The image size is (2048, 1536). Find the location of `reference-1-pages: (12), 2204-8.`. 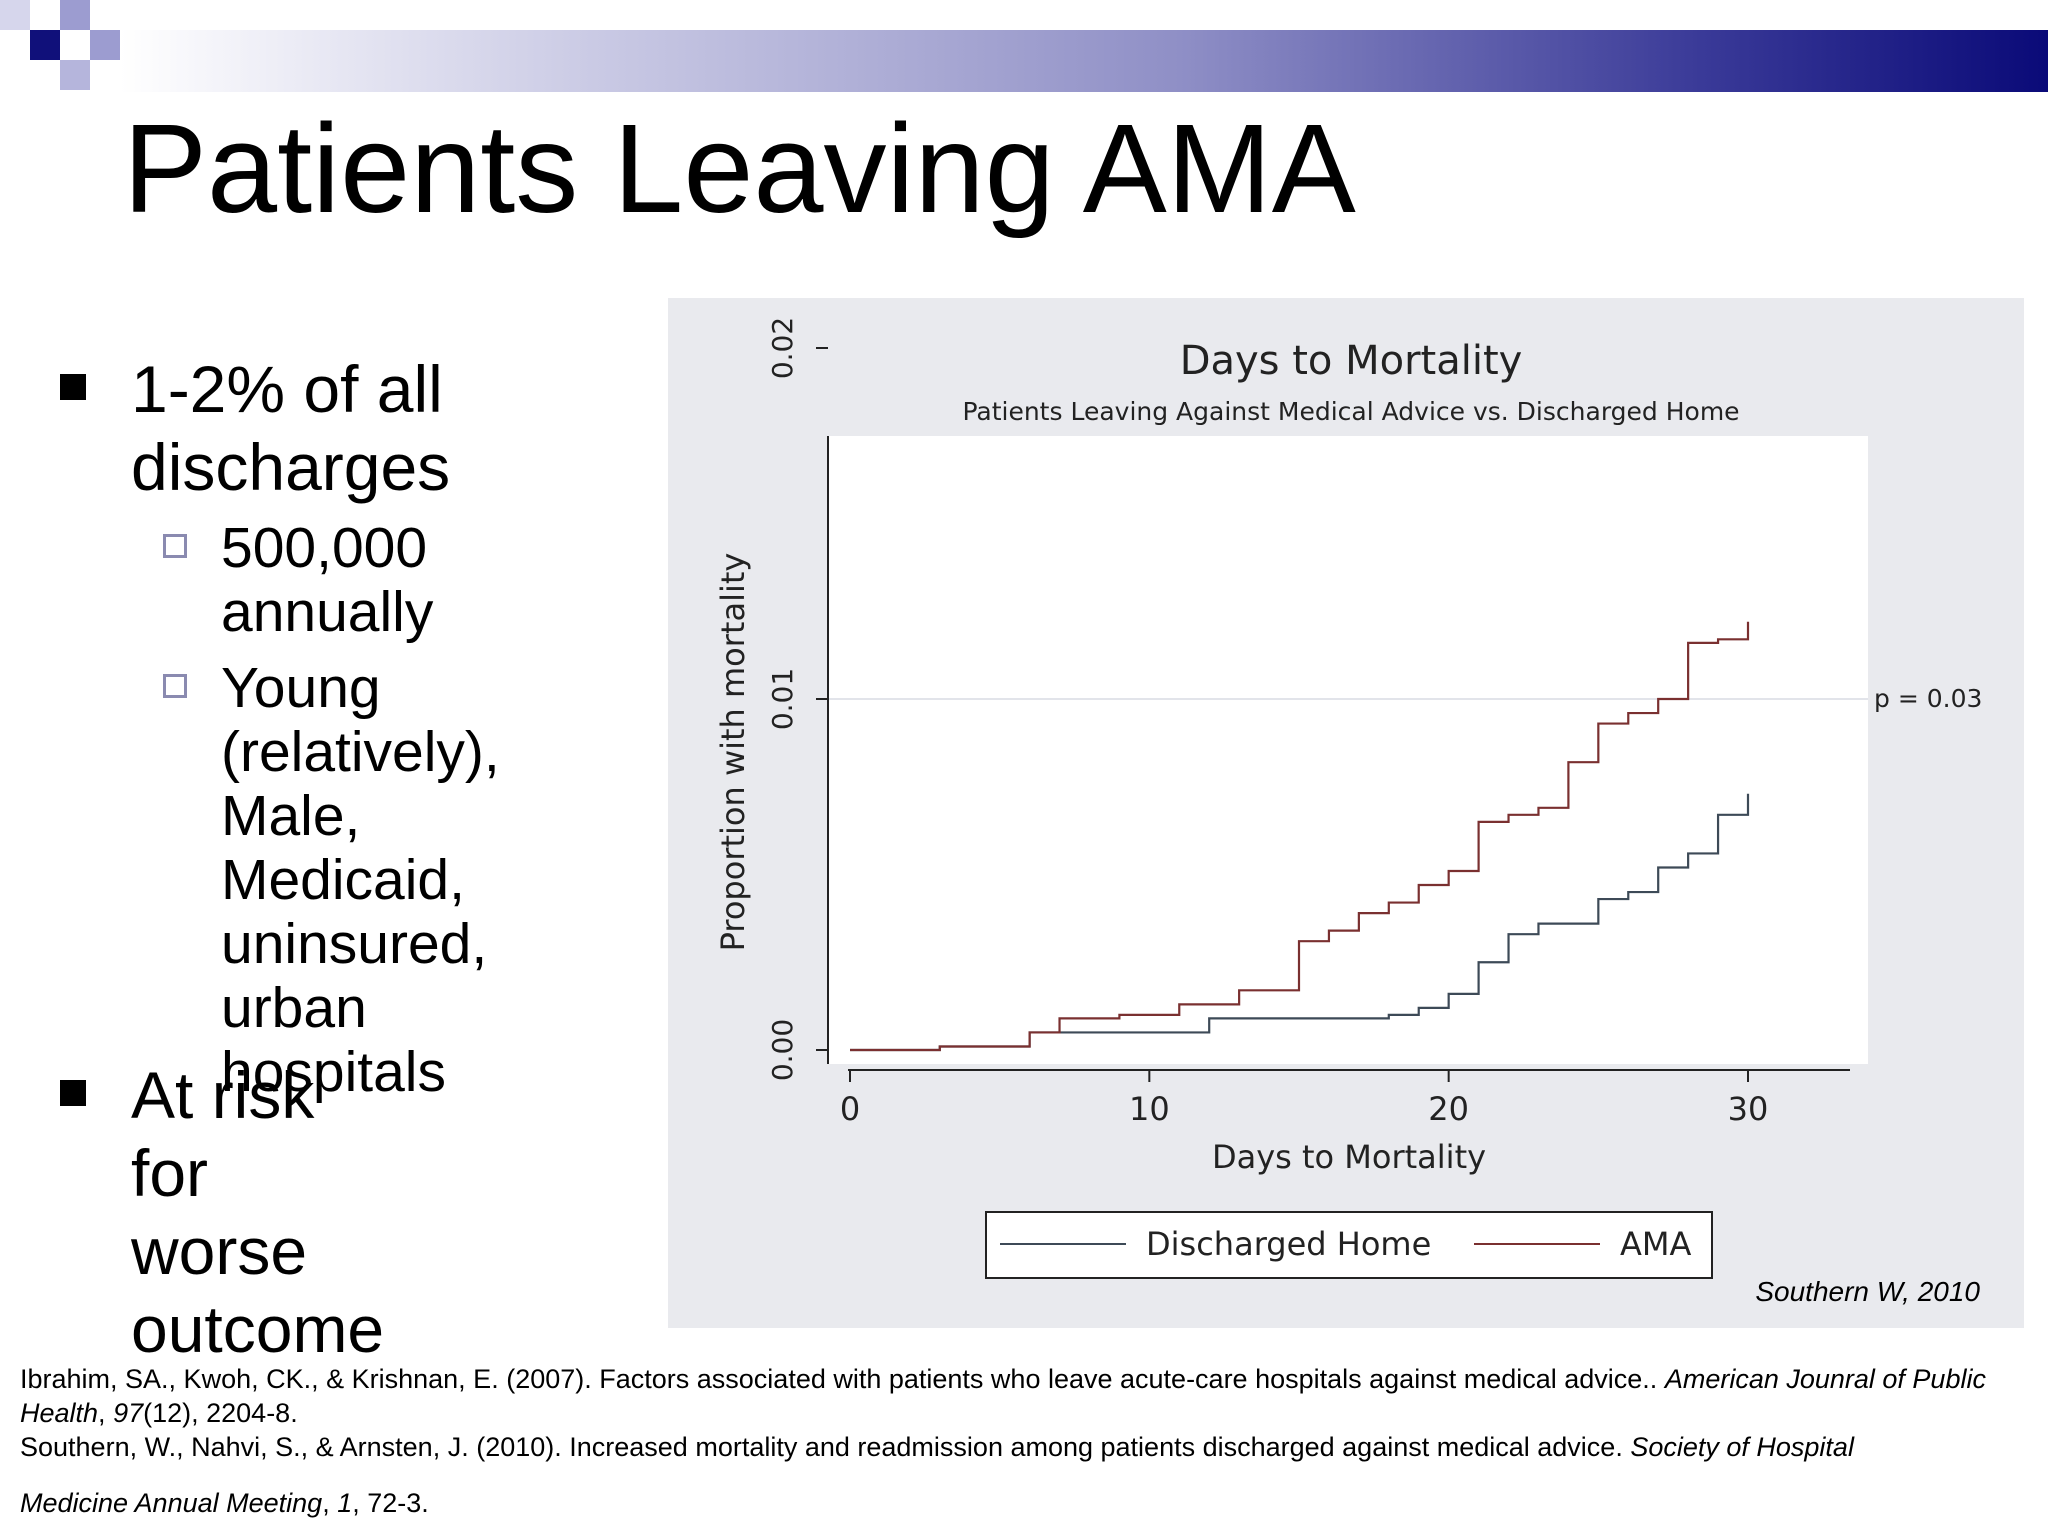

reference-1-pages: (12), 2204-8. is located at coordinates (220, 1413).